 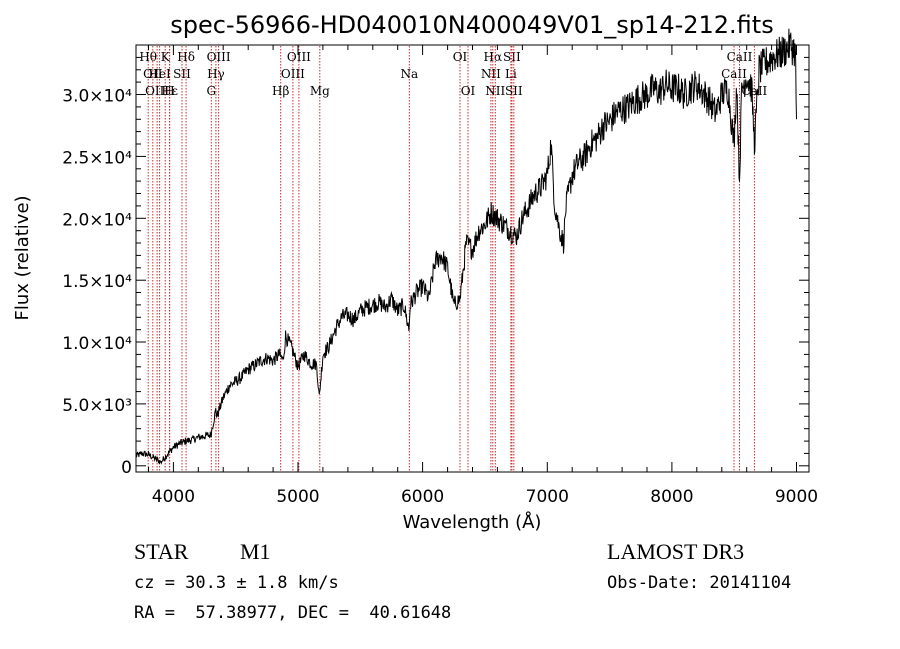 I want to click on x-tick-label: 8000, so click(x=671, y=497).